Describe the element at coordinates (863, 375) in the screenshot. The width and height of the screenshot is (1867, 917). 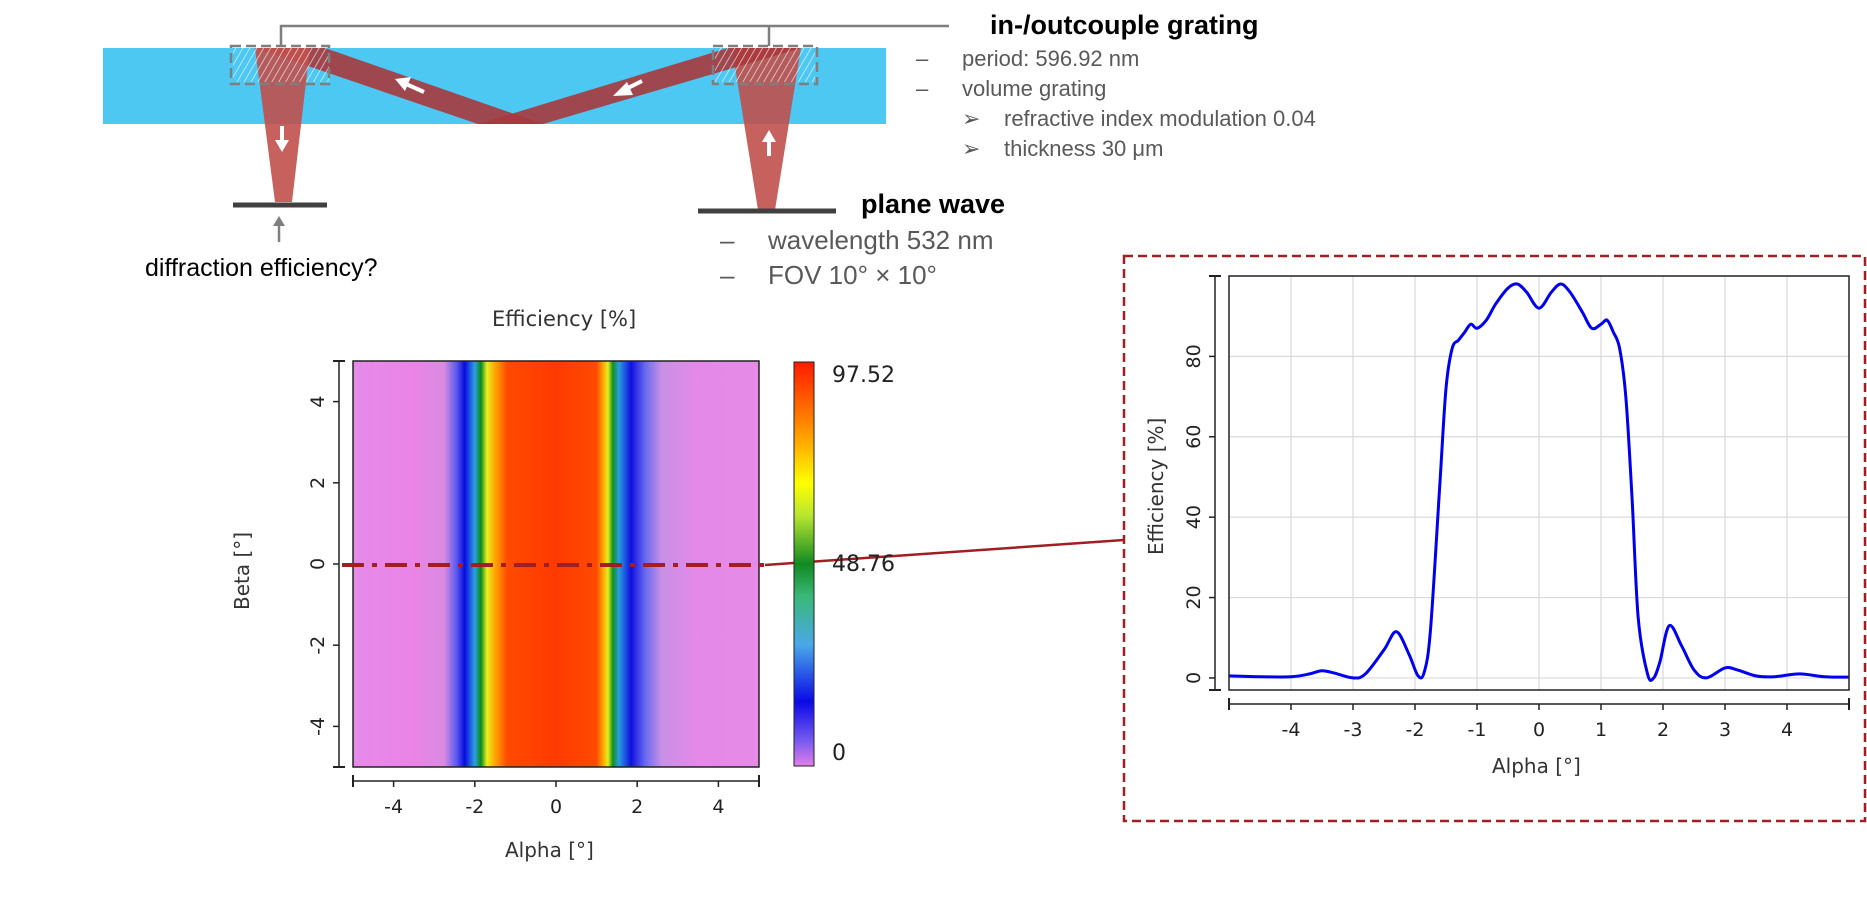
I see `colorbar-max-label: 97.52` at that location.